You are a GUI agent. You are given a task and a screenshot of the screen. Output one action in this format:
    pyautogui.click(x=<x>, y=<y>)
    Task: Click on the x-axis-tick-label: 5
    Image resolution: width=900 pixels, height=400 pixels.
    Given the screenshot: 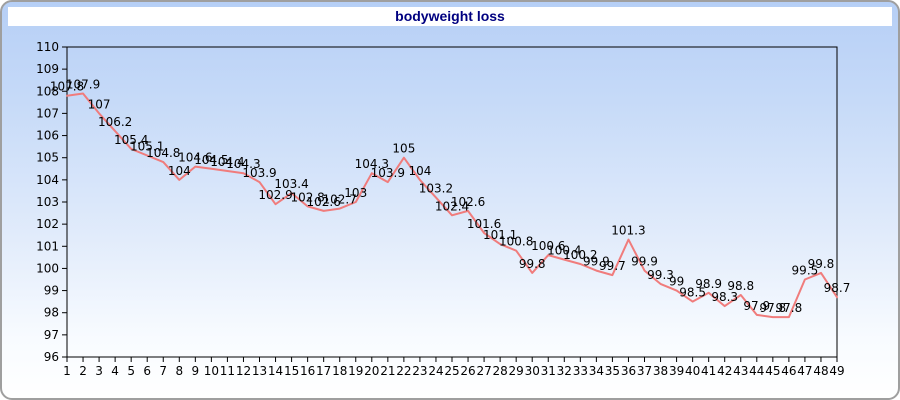 What is the action you would take?
    pyautogui.click(x=131, y=371)
    